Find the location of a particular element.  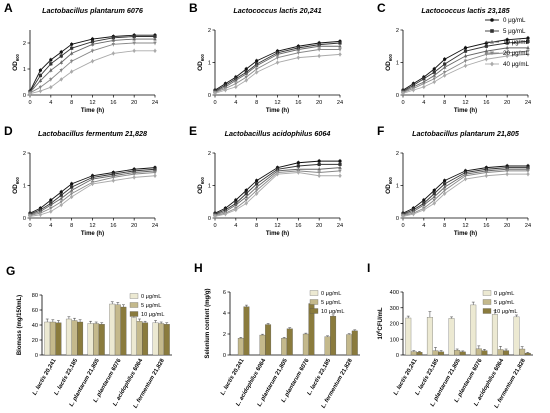

legend-label: 20 μg/mL is located at coordinates (516, 53).